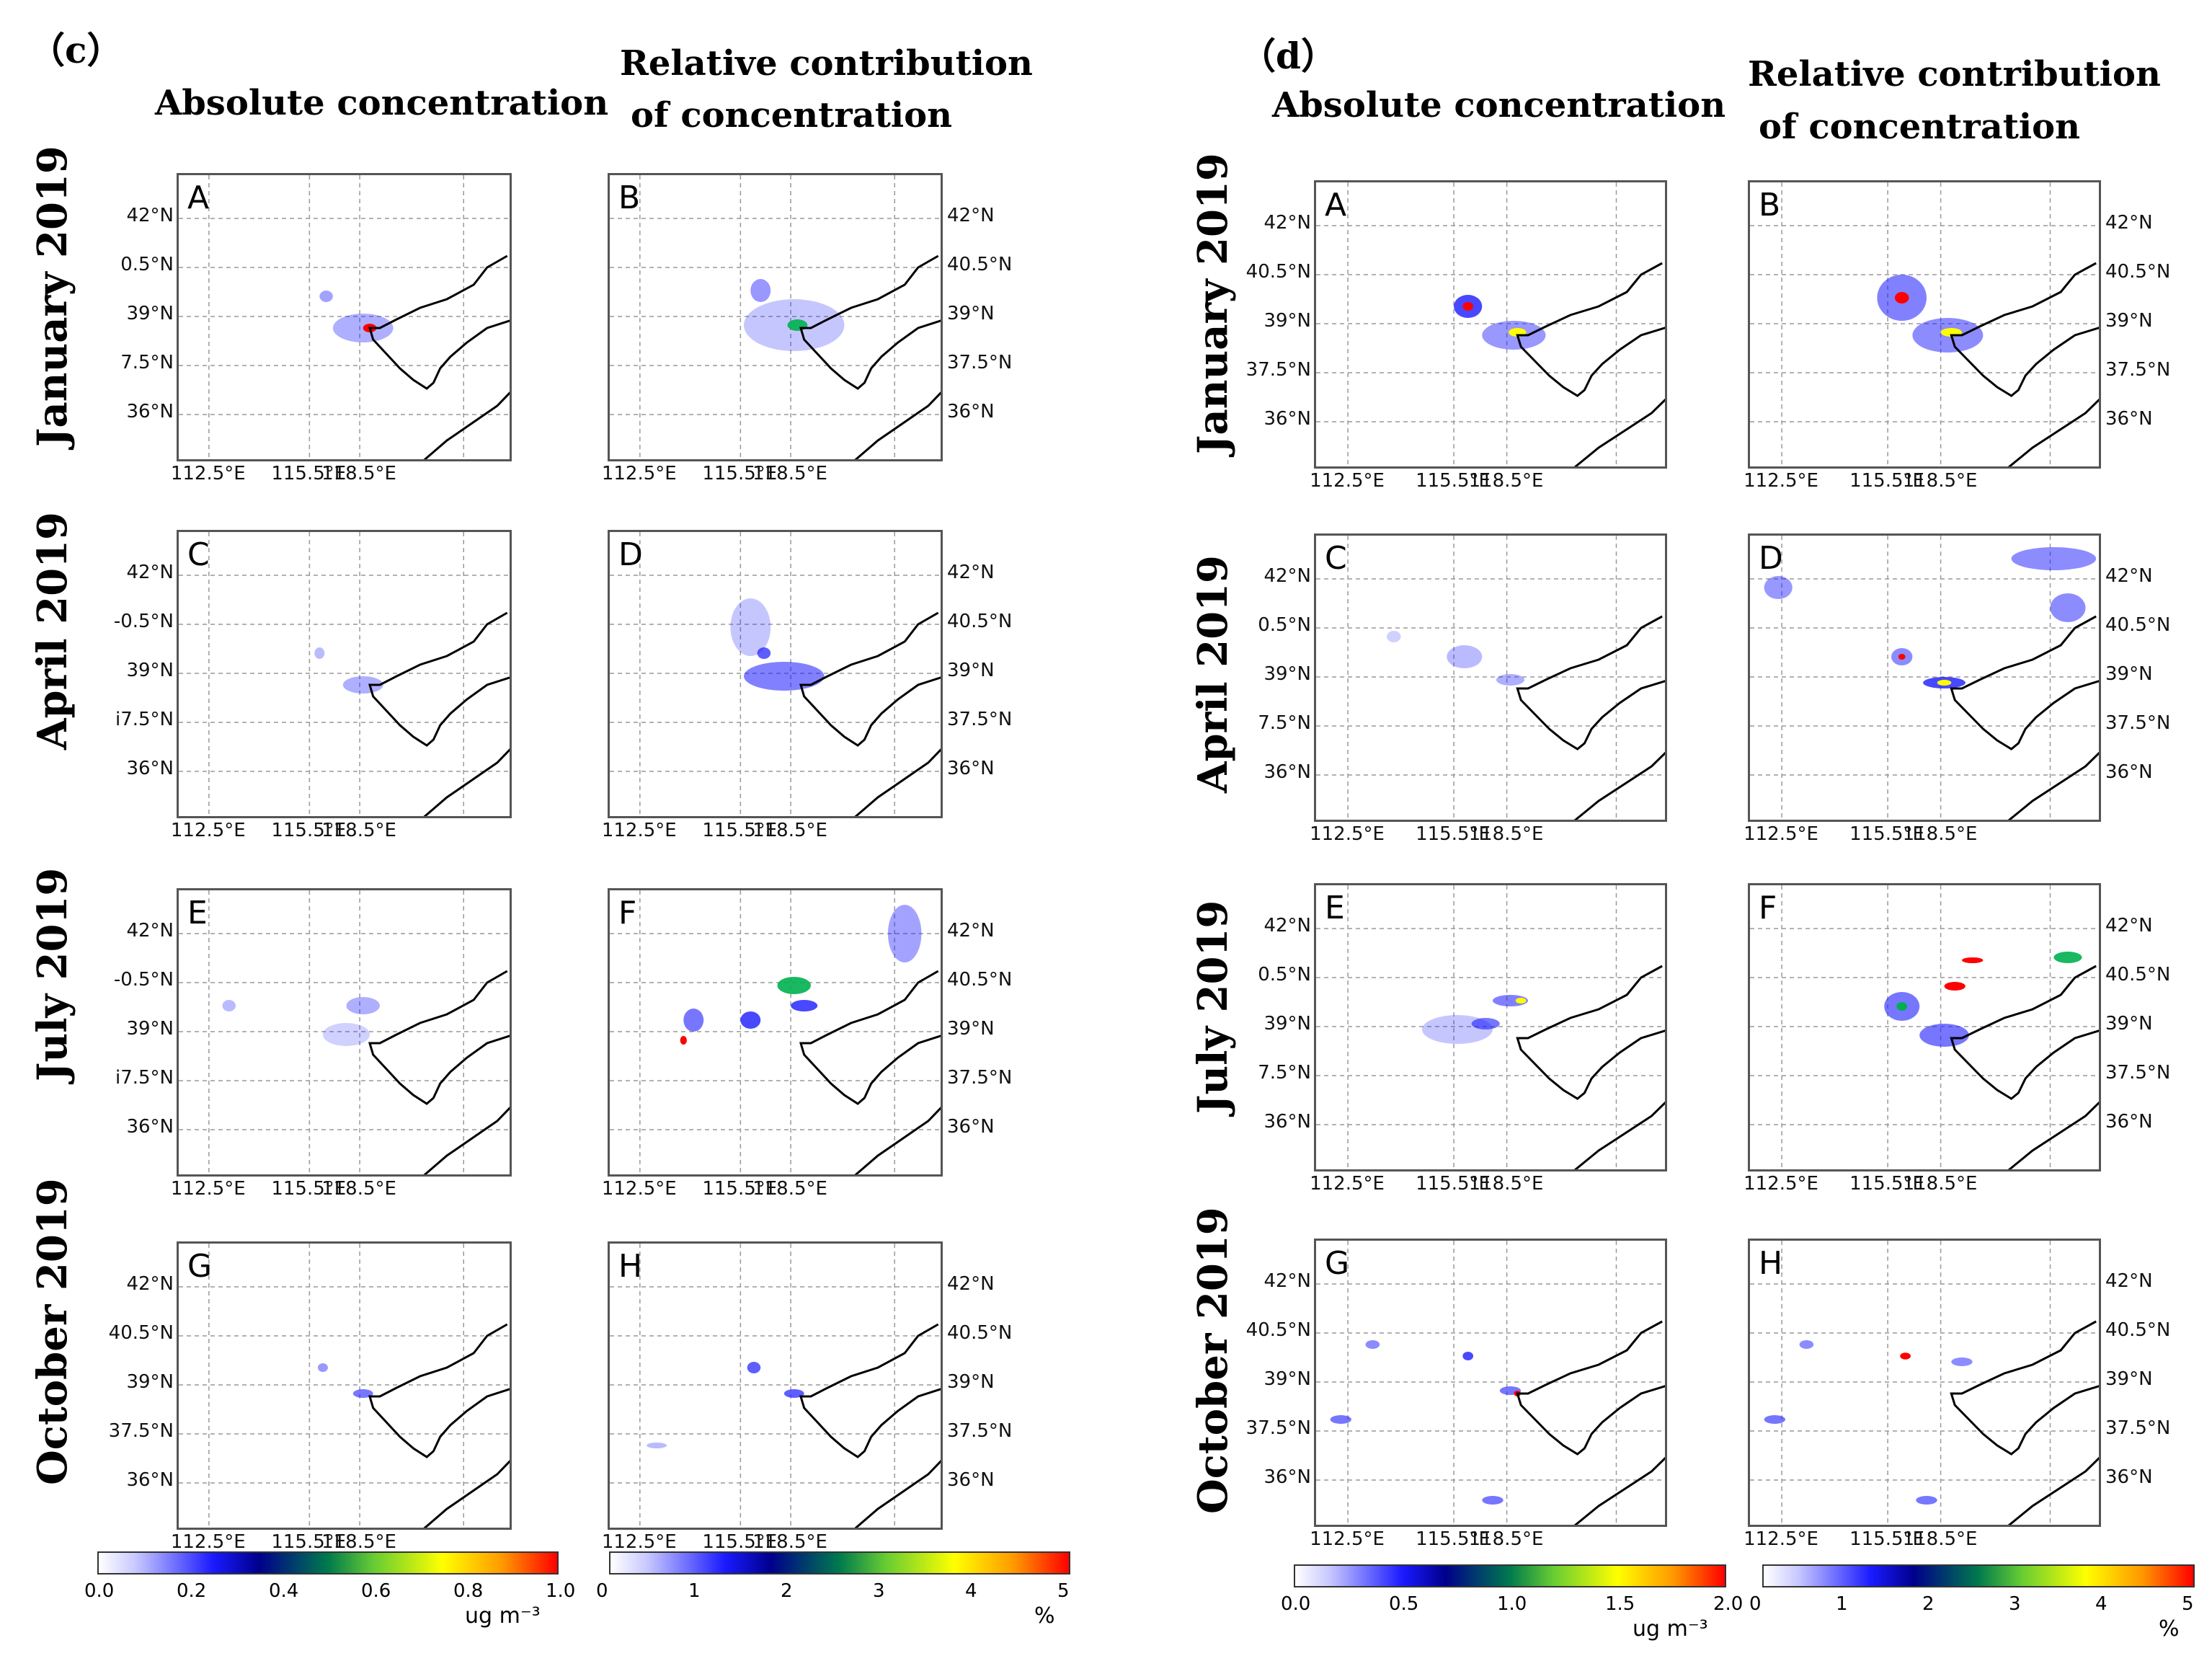  I want to click on section-d-label: （d）, so click(1288, 56).